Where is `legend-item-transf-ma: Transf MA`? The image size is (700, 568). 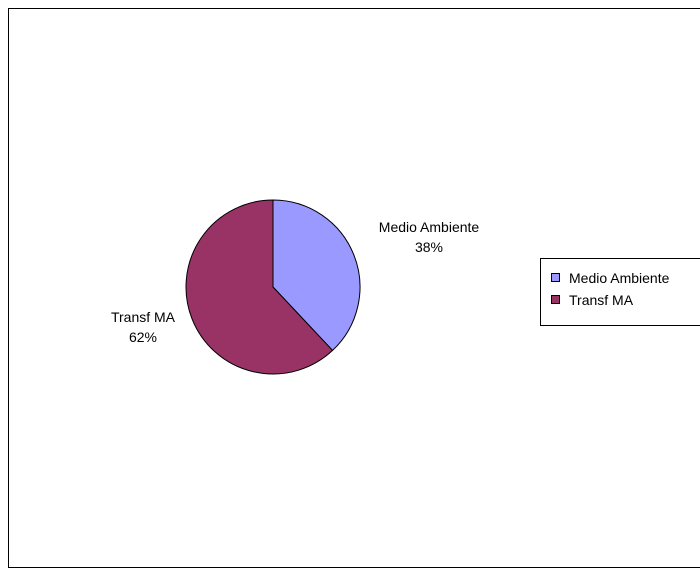
legend-item-transf-ma: Transf MA is located at coordinates (620, 300).